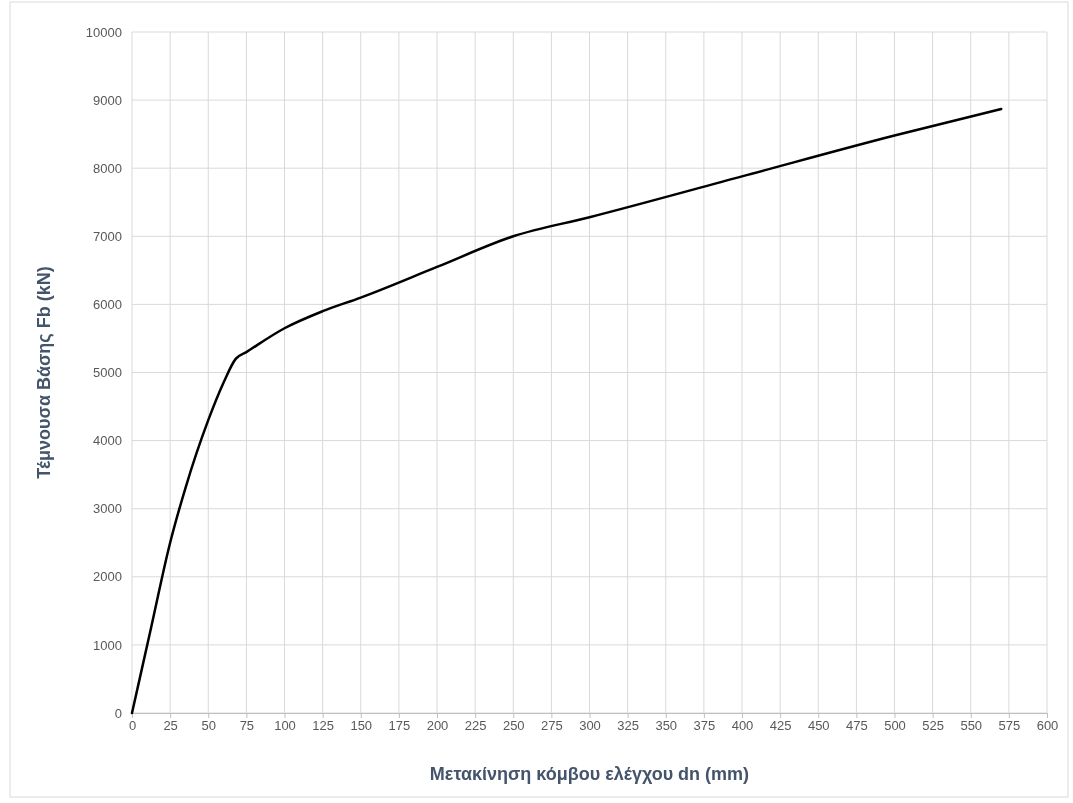 The height and width of the screenshot is (803, 1073). What do you see at coordinates (513, 726) in the screenshot?
I see `x-tick-label: 250` at bounding box center [513, 726].